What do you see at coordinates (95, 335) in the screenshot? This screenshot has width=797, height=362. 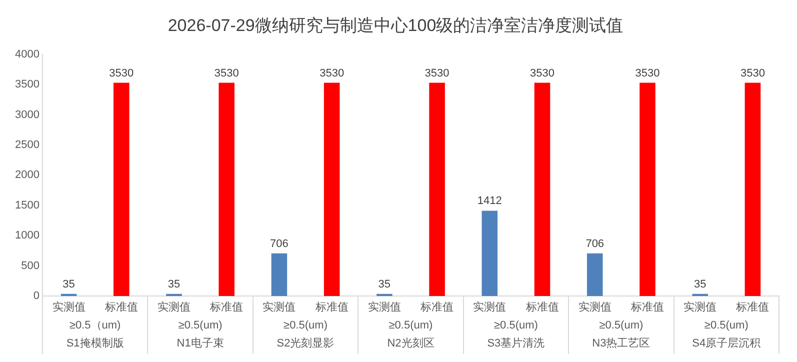 I see `x-tick-label: ≥0.5（um) S1掩模制版` at bounding box center [95, 335].